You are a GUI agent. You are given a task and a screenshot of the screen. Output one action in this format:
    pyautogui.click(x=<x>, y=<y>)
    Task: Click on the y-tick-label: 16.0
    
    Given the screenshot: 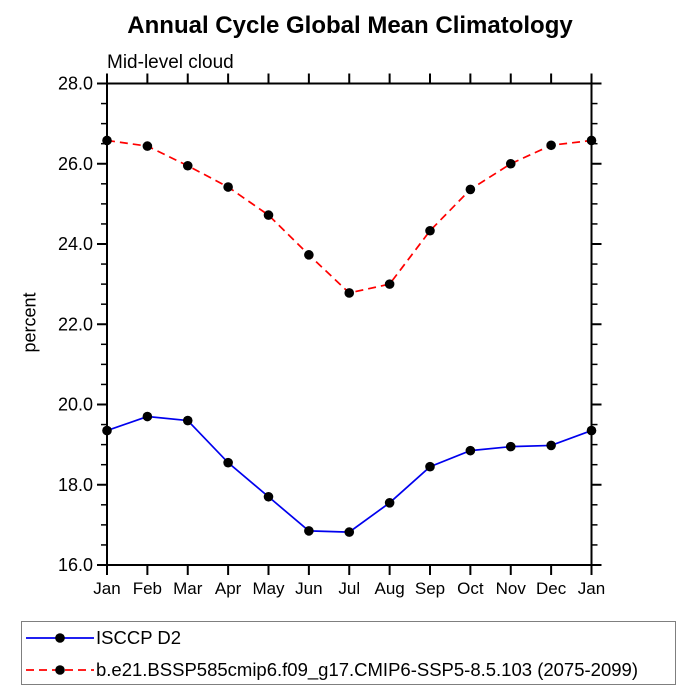 What is the action you would take?
    pyautogui.click(x=75, y=565)
    